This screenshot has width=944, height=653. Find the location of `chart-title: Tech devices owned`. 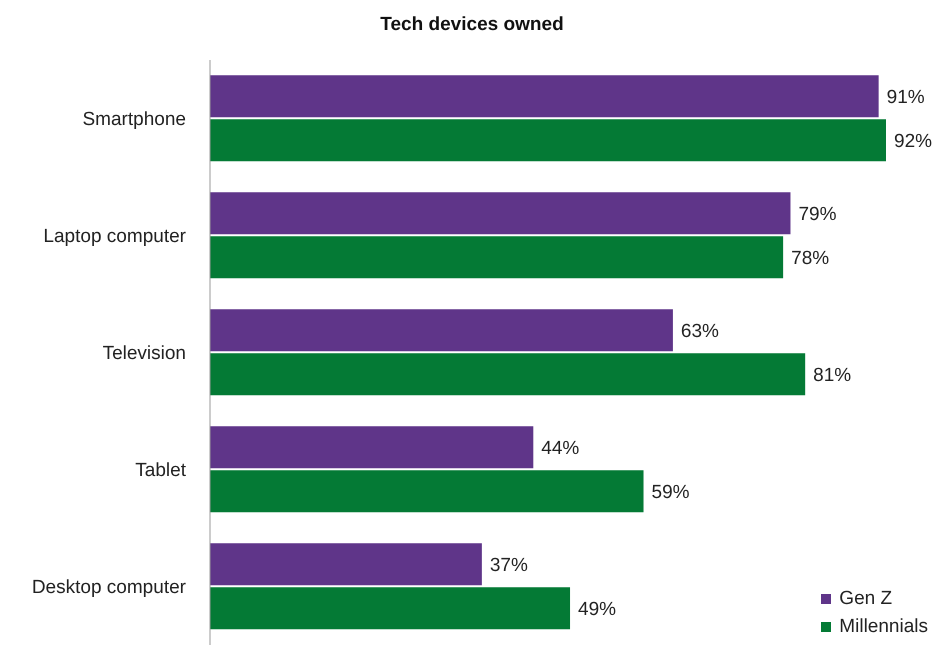

chart-title: Tech devices owned is located at coordinates (472, 25).